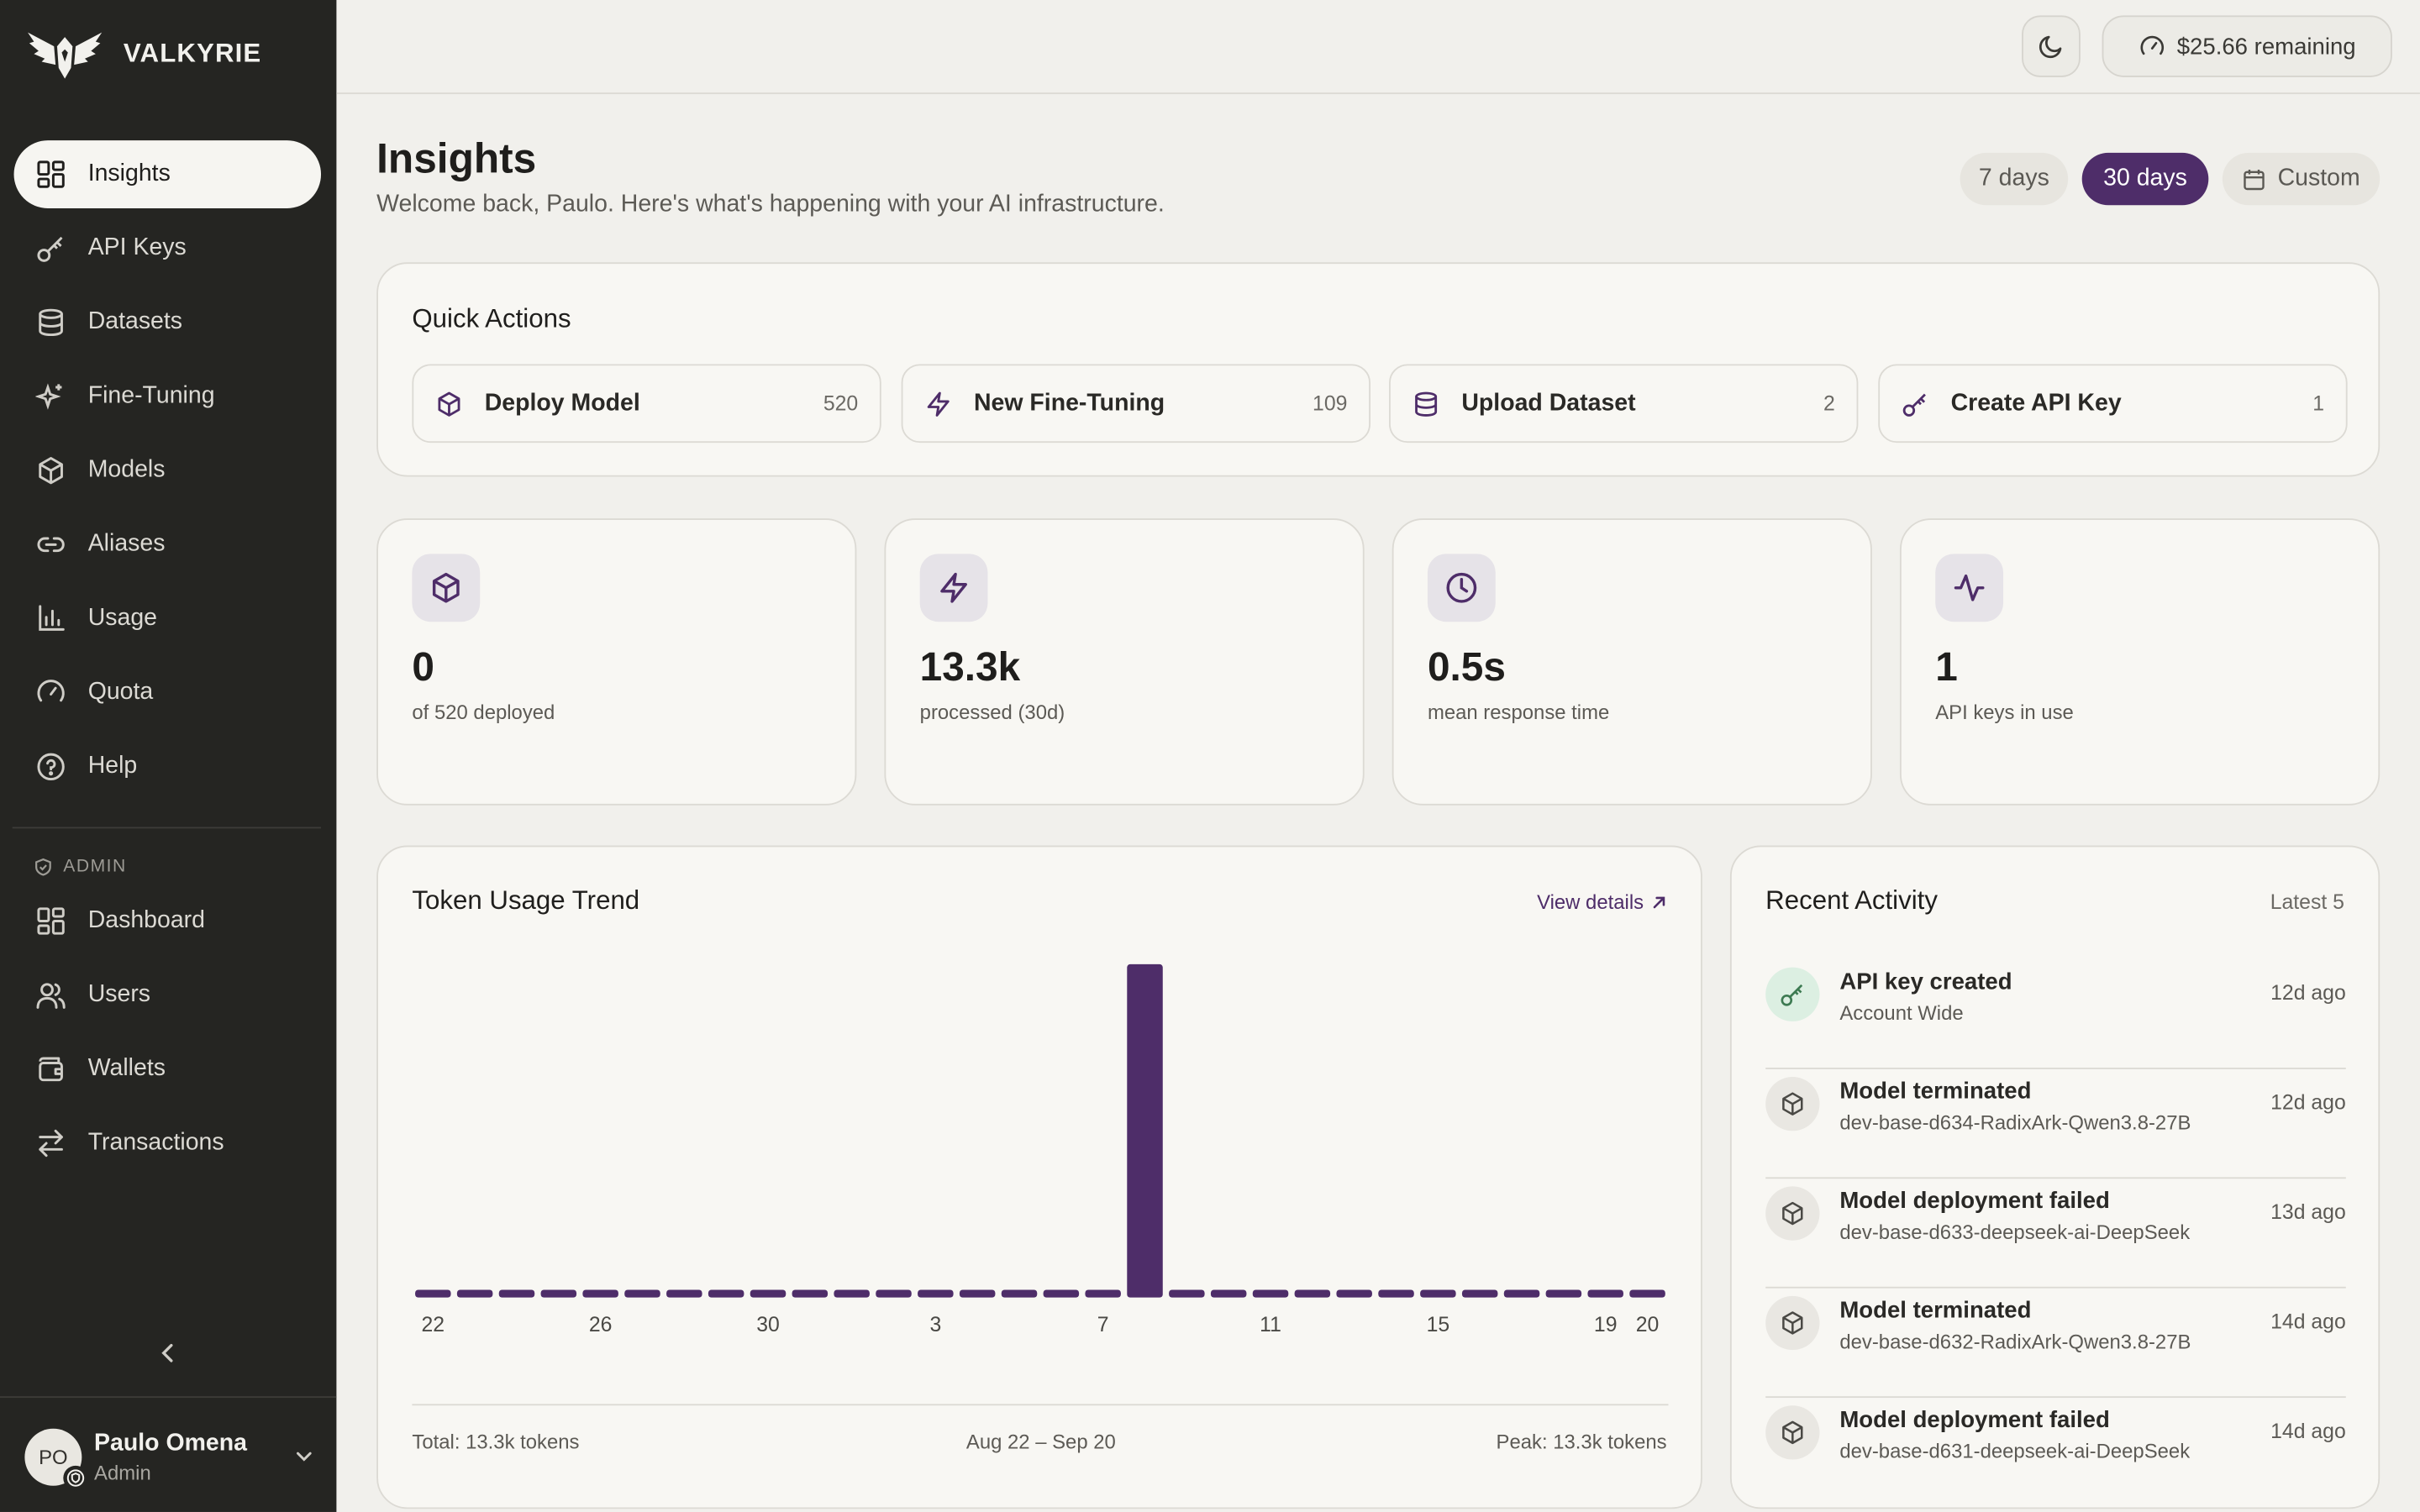  What do you see at coordinates (168, 545) in the screenshot?
I see `sidebar-item-aliases: Aliases` at bounding box center [168, 545].